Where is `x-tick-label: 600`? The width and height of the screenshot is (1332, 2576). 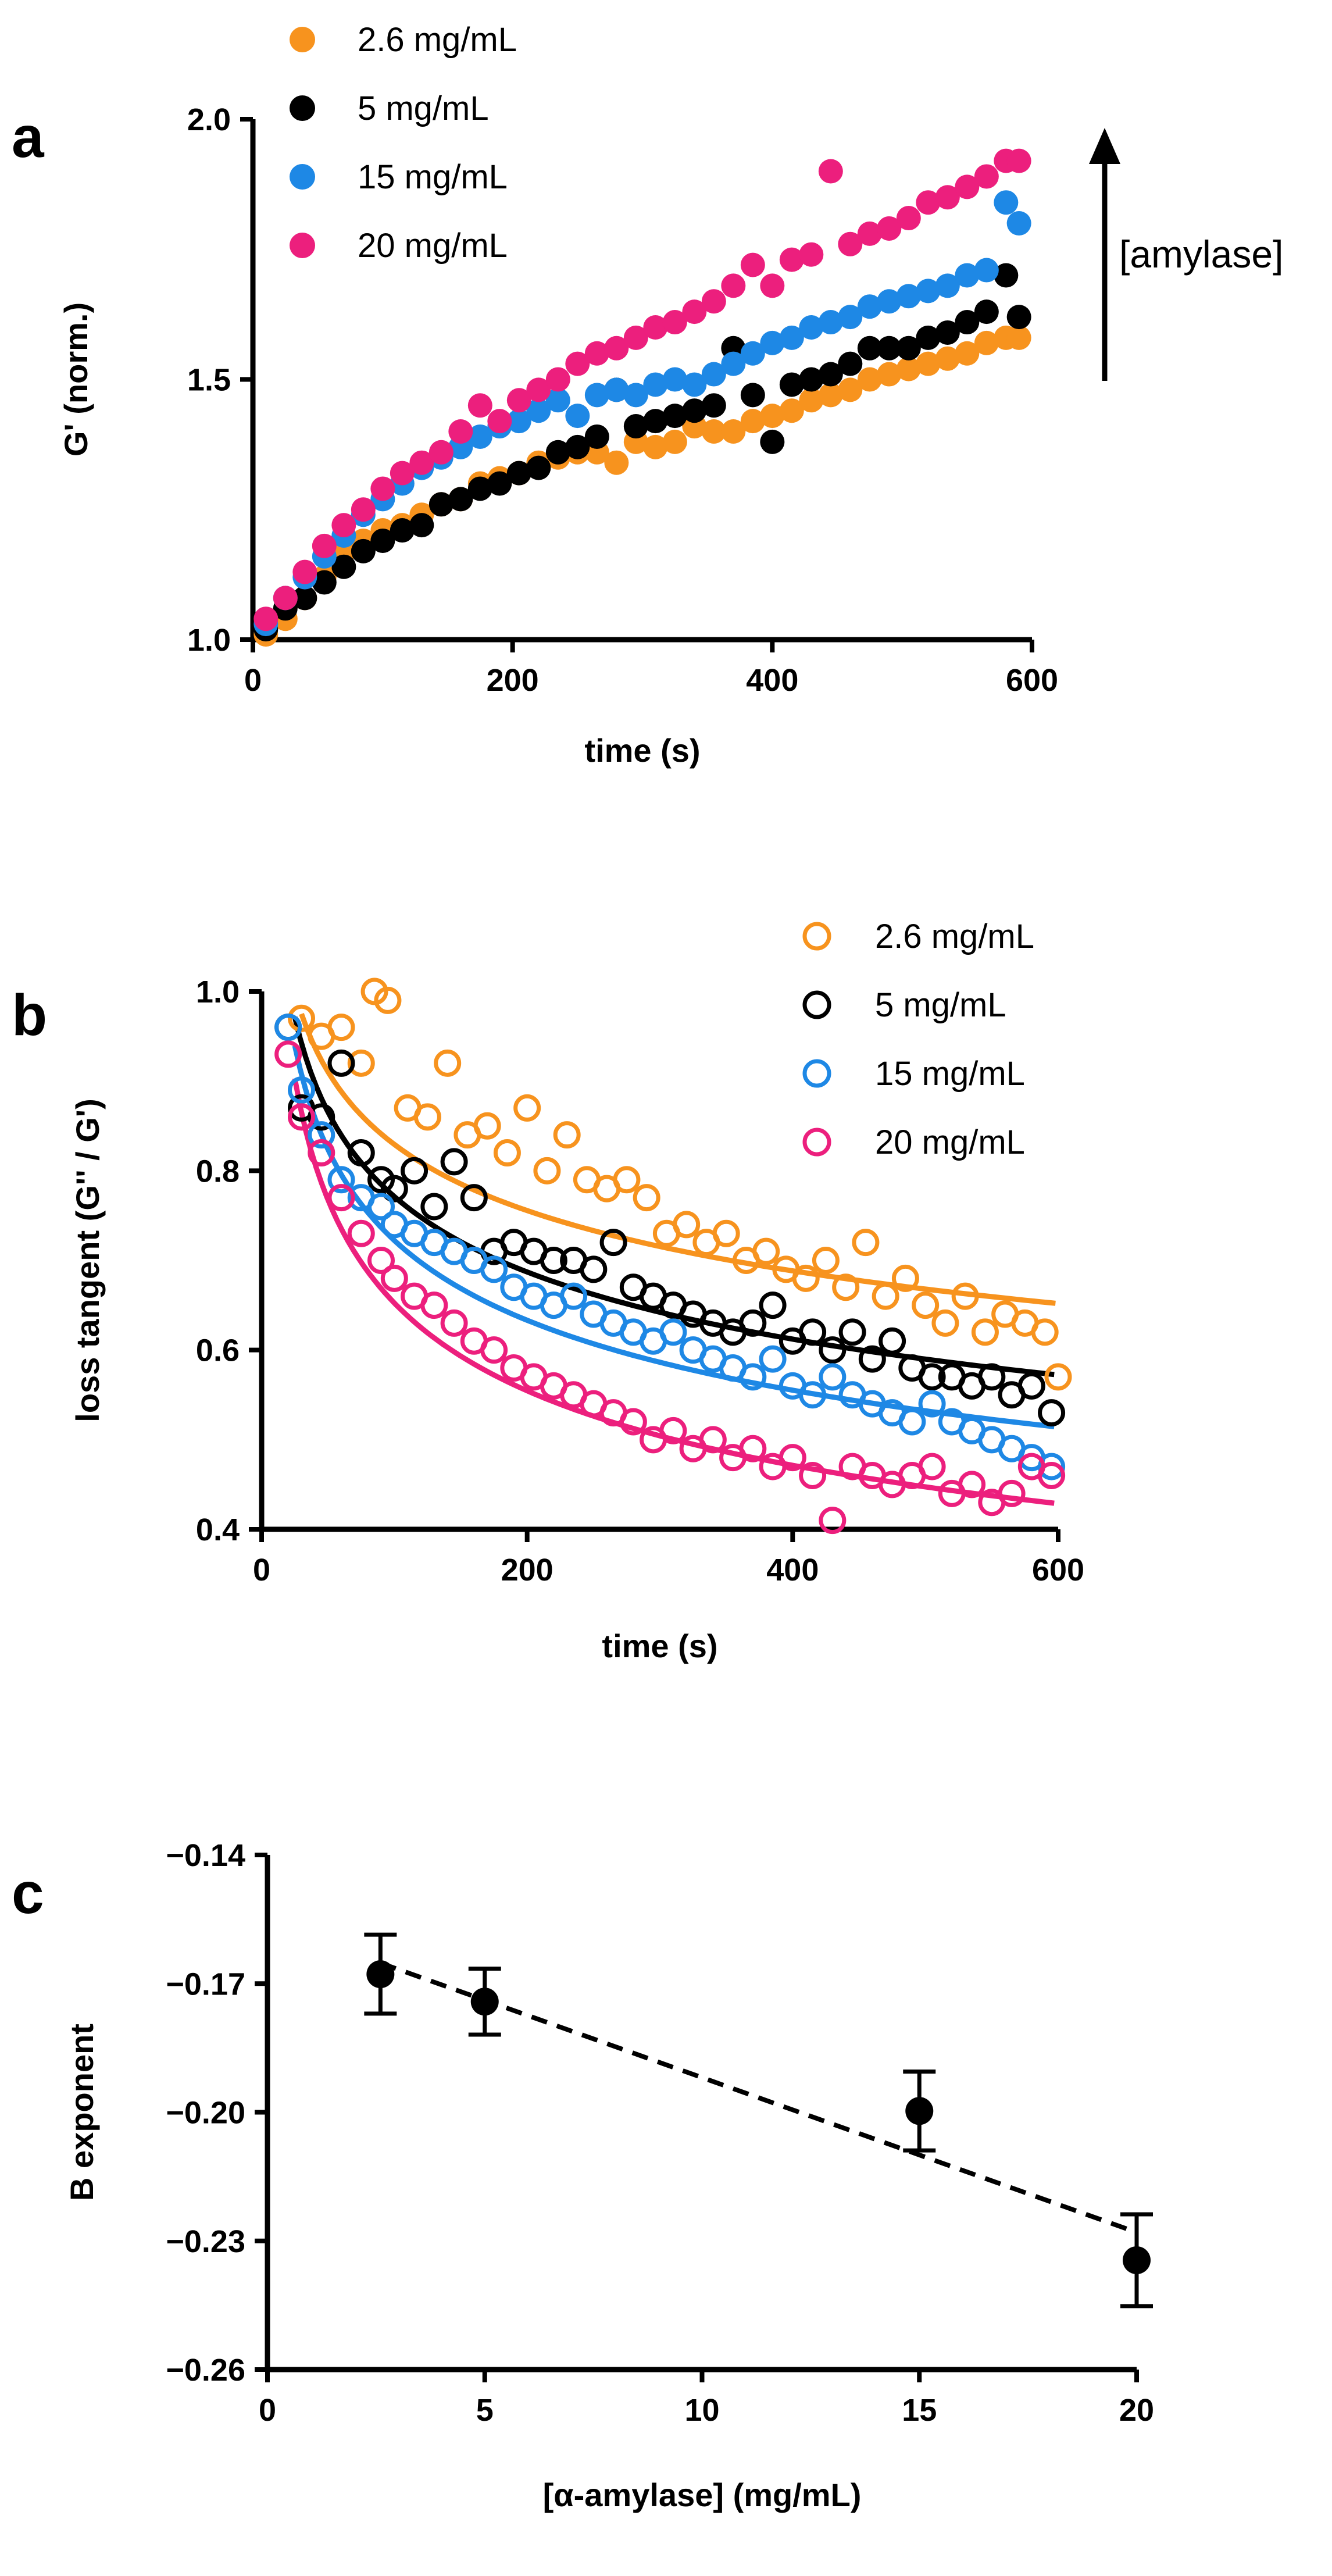 x-tick-label: 600 is located at coordinates (1058, 1570).